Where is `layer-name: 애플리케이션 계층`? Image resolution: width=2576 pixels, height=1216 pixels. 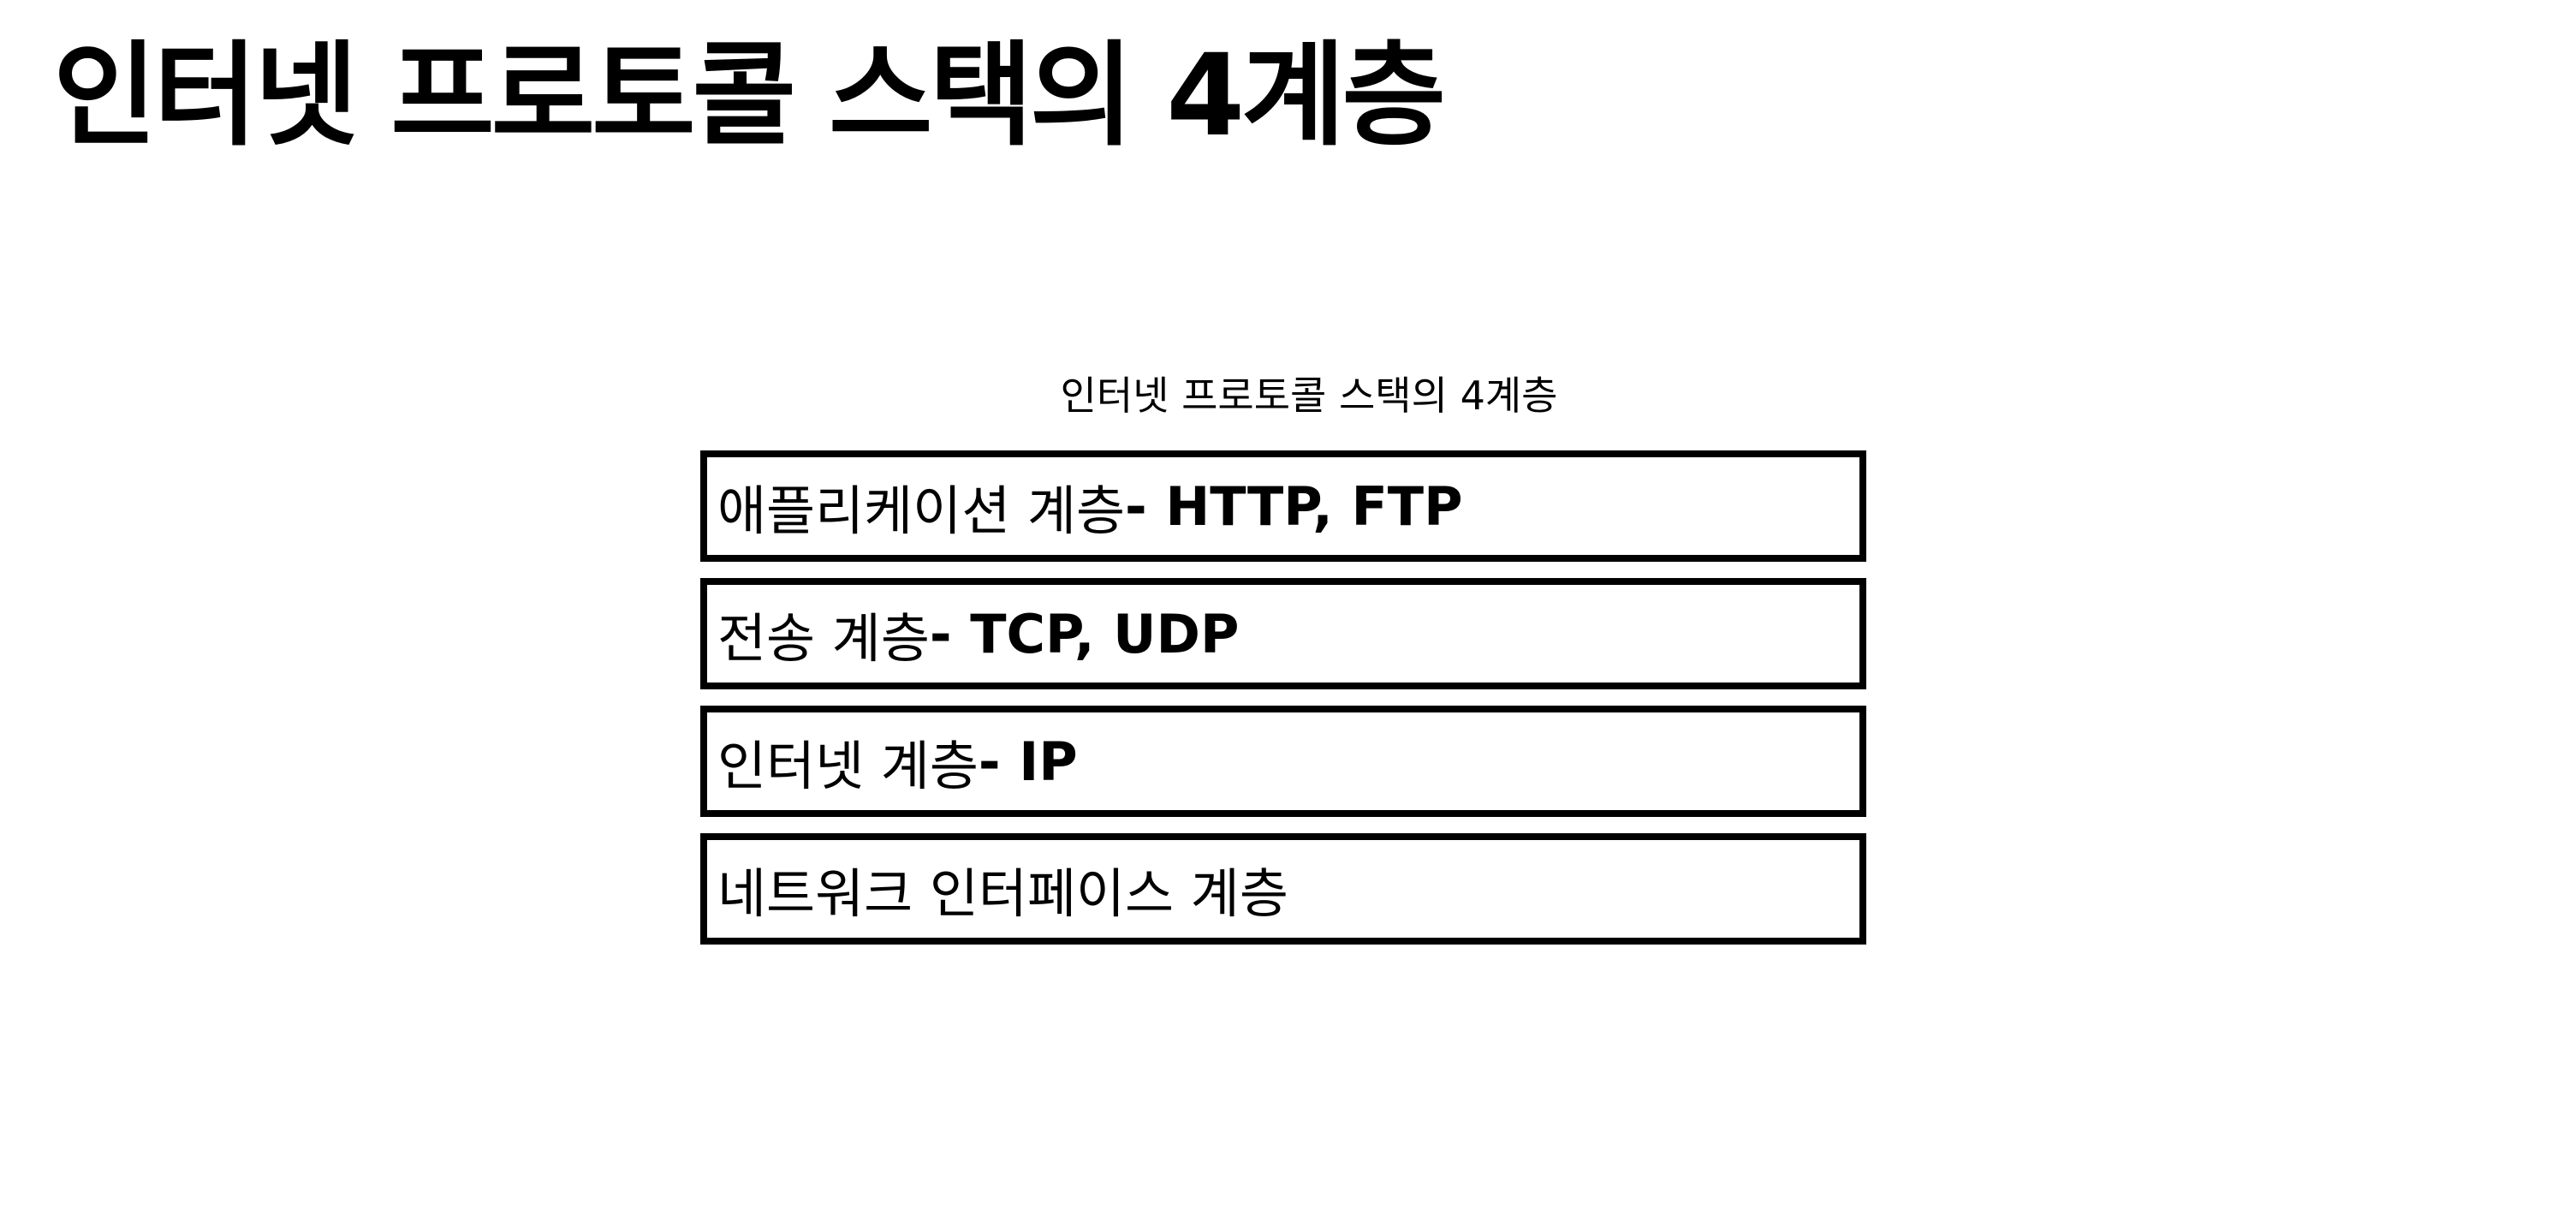
layer-name: 애플리케이션 계층 is located at coordinates (922, 511).